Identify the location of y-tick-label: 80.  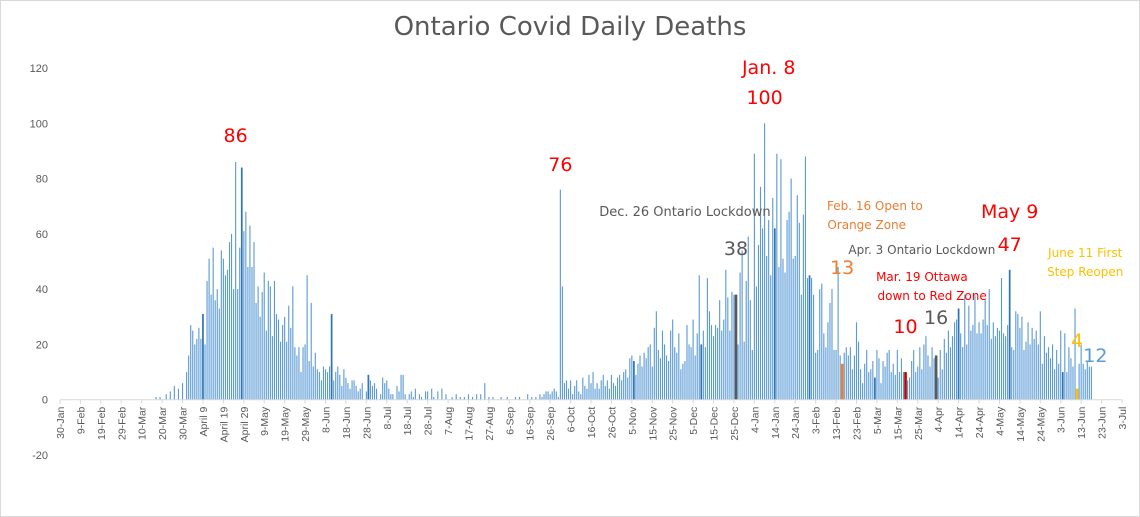
(42, 180).